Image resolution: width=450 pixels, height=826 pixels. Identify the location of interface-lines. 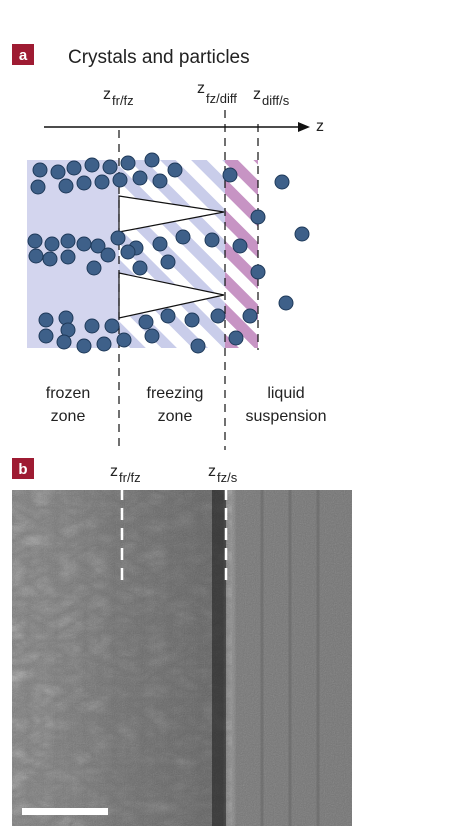
(188, 280).